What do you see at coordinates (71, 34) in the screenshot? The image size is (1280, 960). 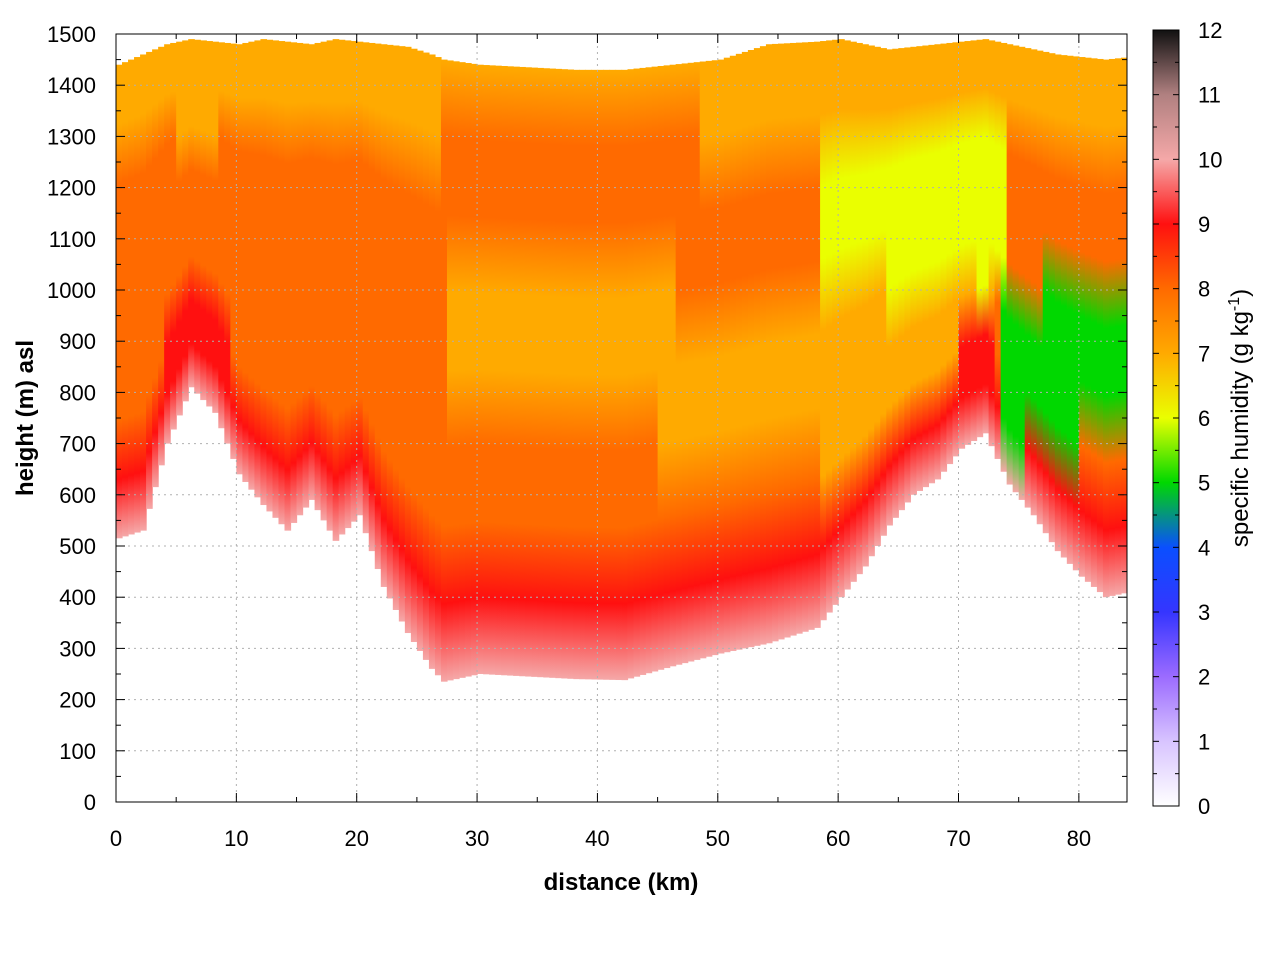 I see `y-tick-label: 1500` at bounding box center [71, 34].